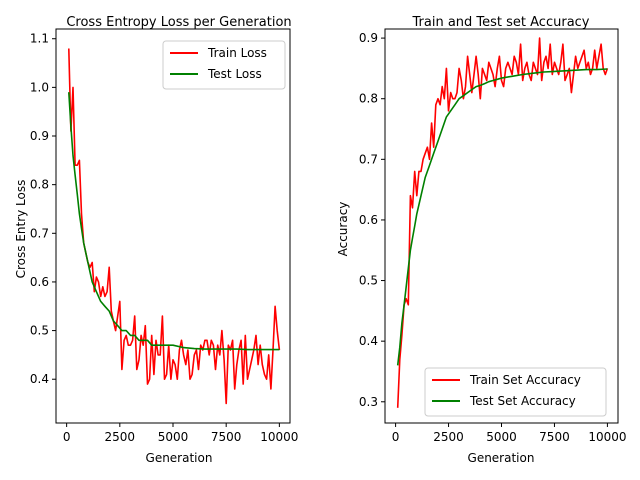 This screenshot has height=480, width=640. Describe the element at coordinates (224, 65) in the screenshot. I see `loss-legend: Train Loss Test Loss` at that location.